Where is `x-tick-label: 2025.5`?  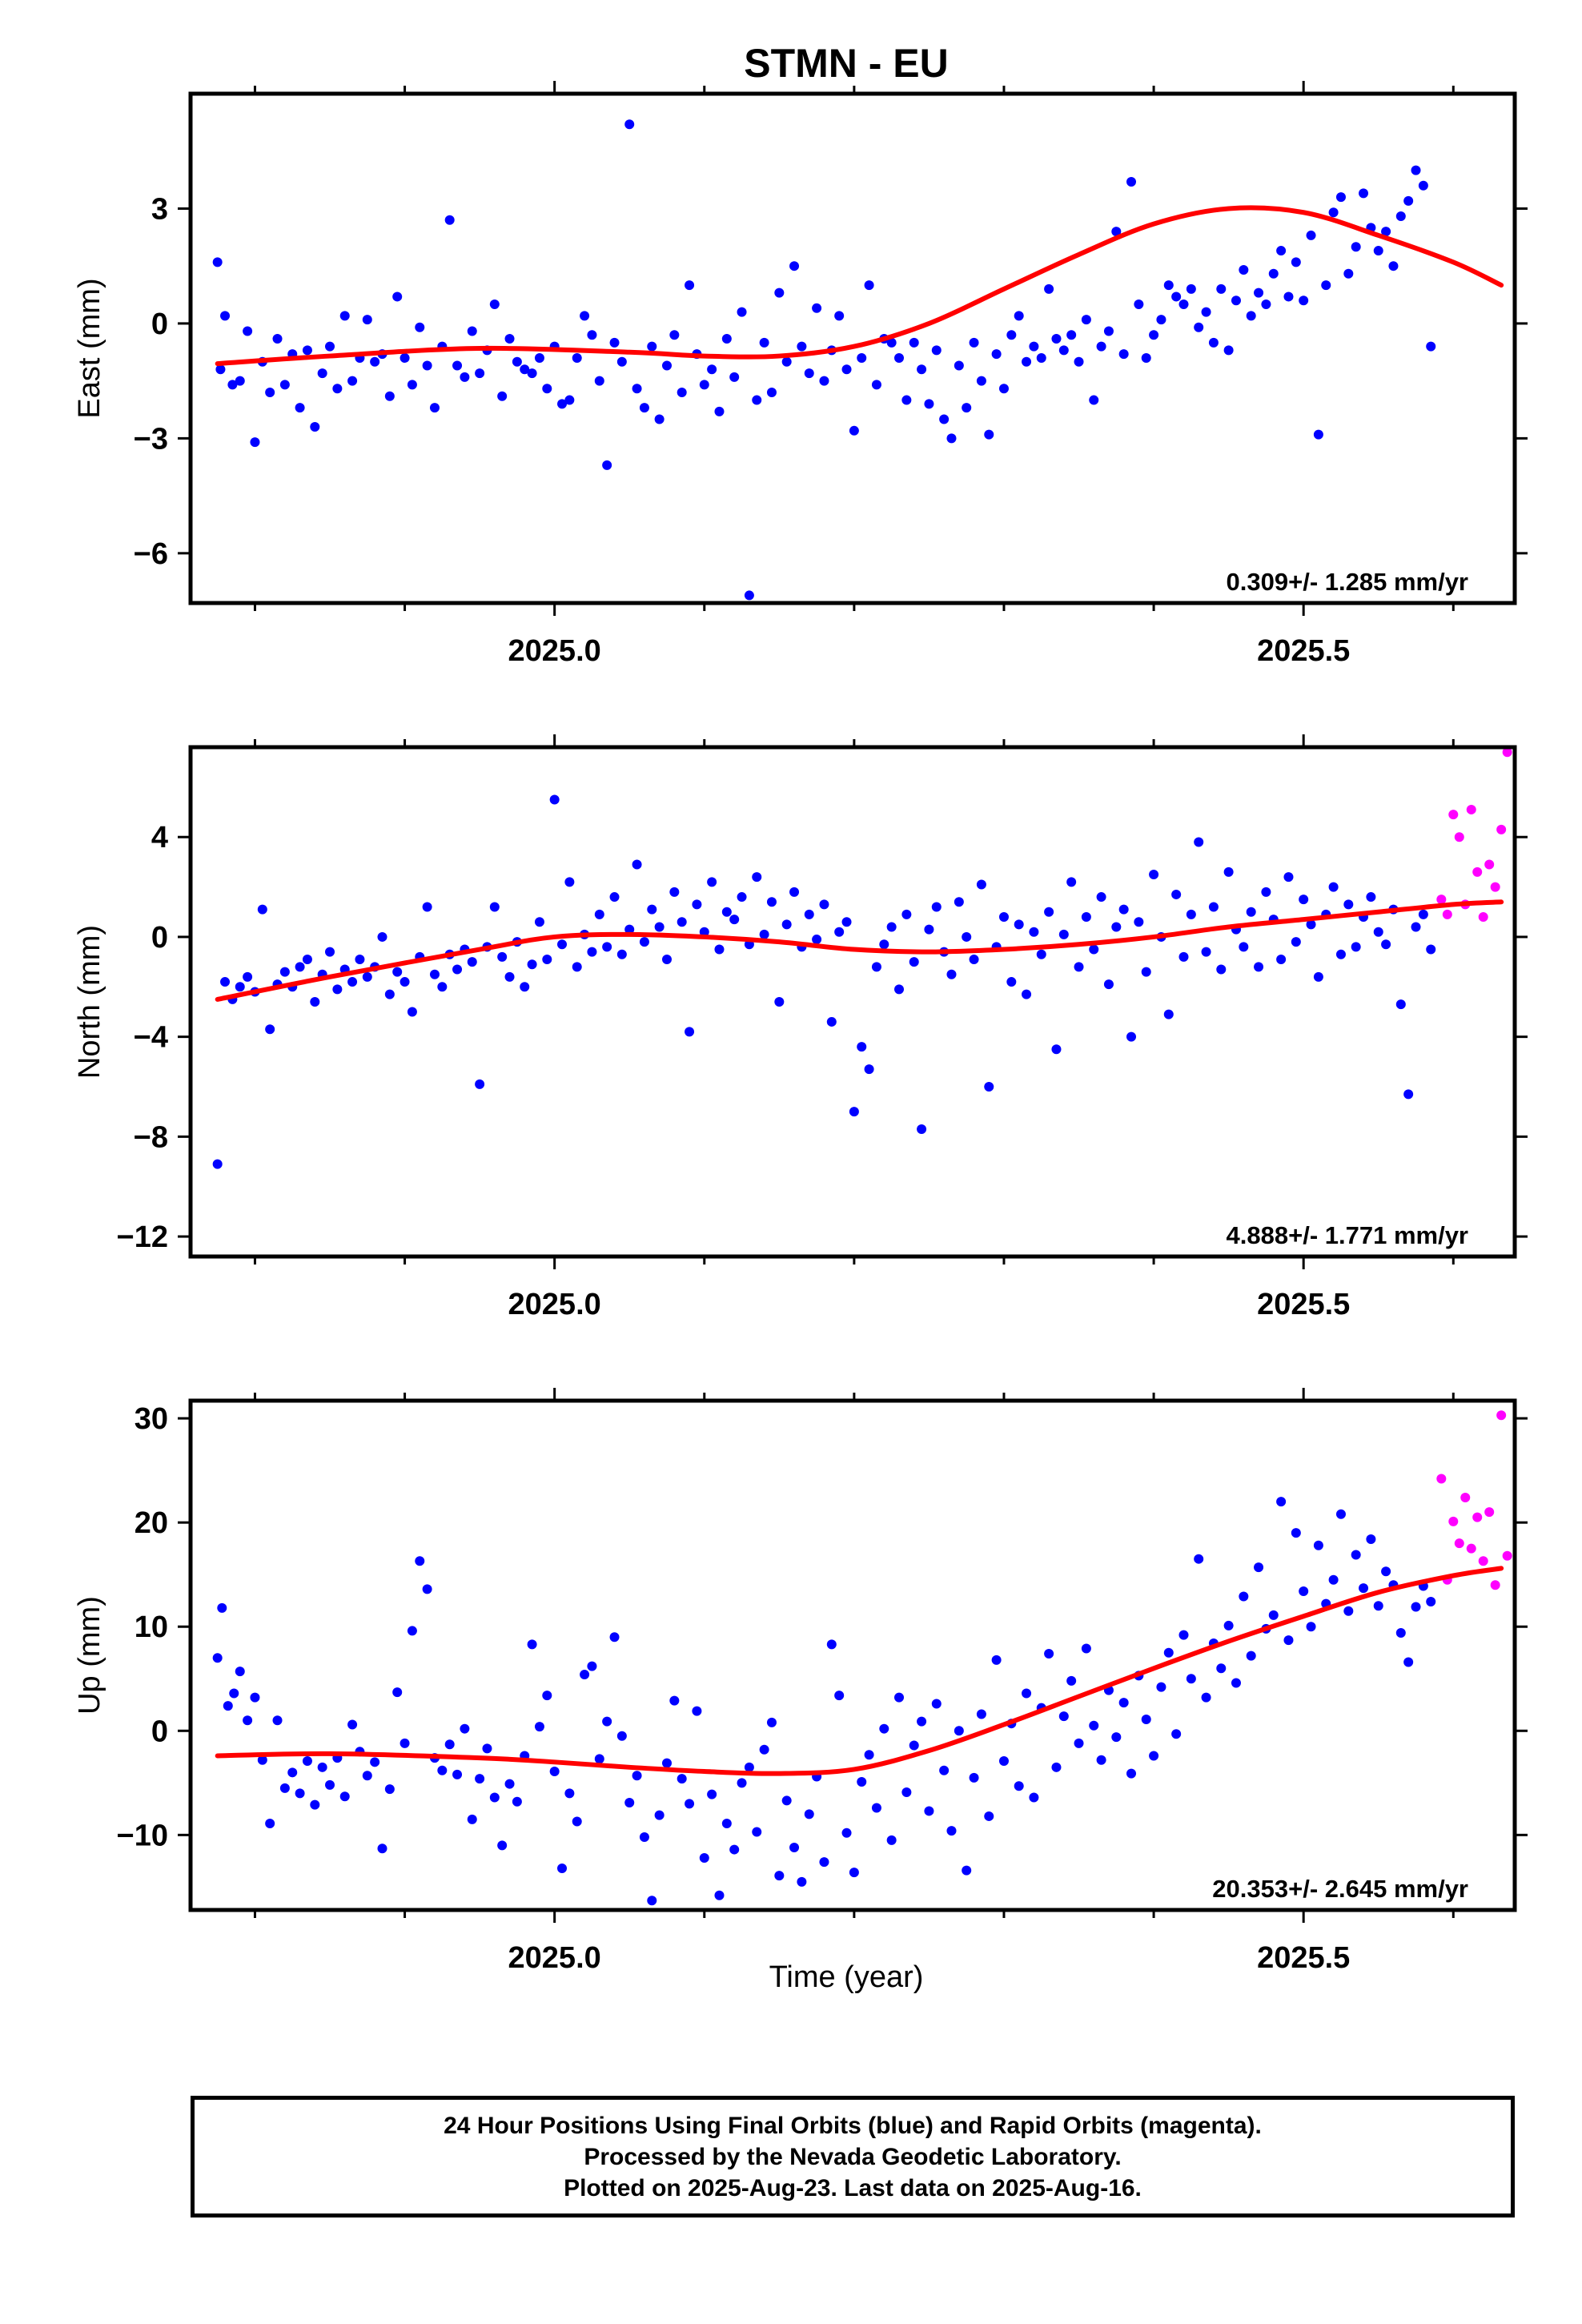
x-tick-label: 2025.5 is located at coordinates (1303, 651).